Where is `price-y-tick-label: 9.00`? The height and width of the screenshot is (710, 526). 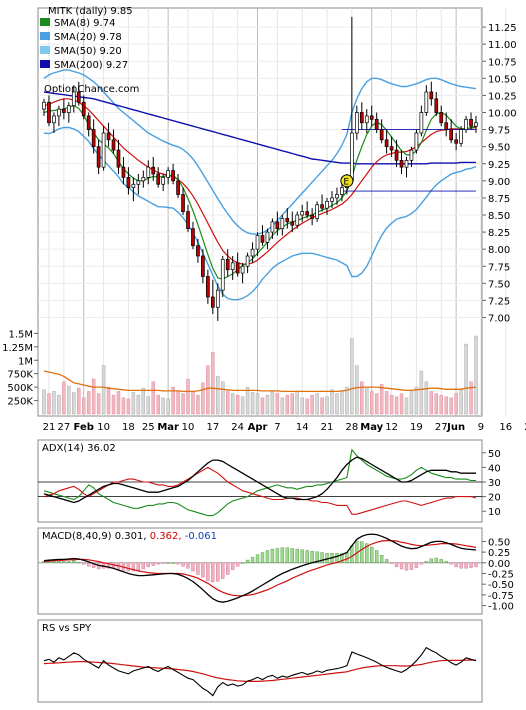 price-y-tick-label: 9.00 is located at coordinates (499, 182).